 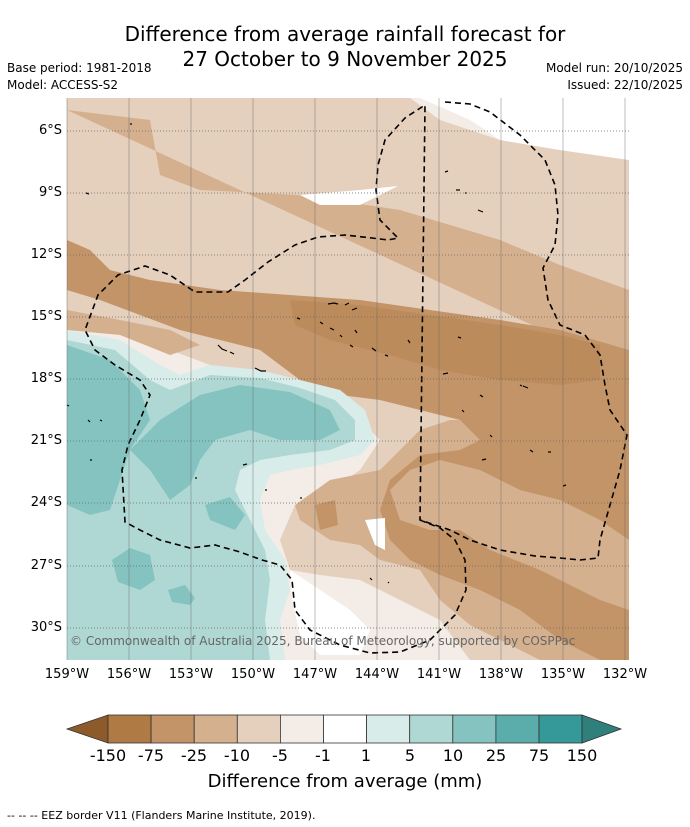 What do you see at coordinates (79, 77) in the screenshot?
I see `meta-left: Base period: 1981-2018 Model: ACCESS-S2` at bounding box center [79, 77].